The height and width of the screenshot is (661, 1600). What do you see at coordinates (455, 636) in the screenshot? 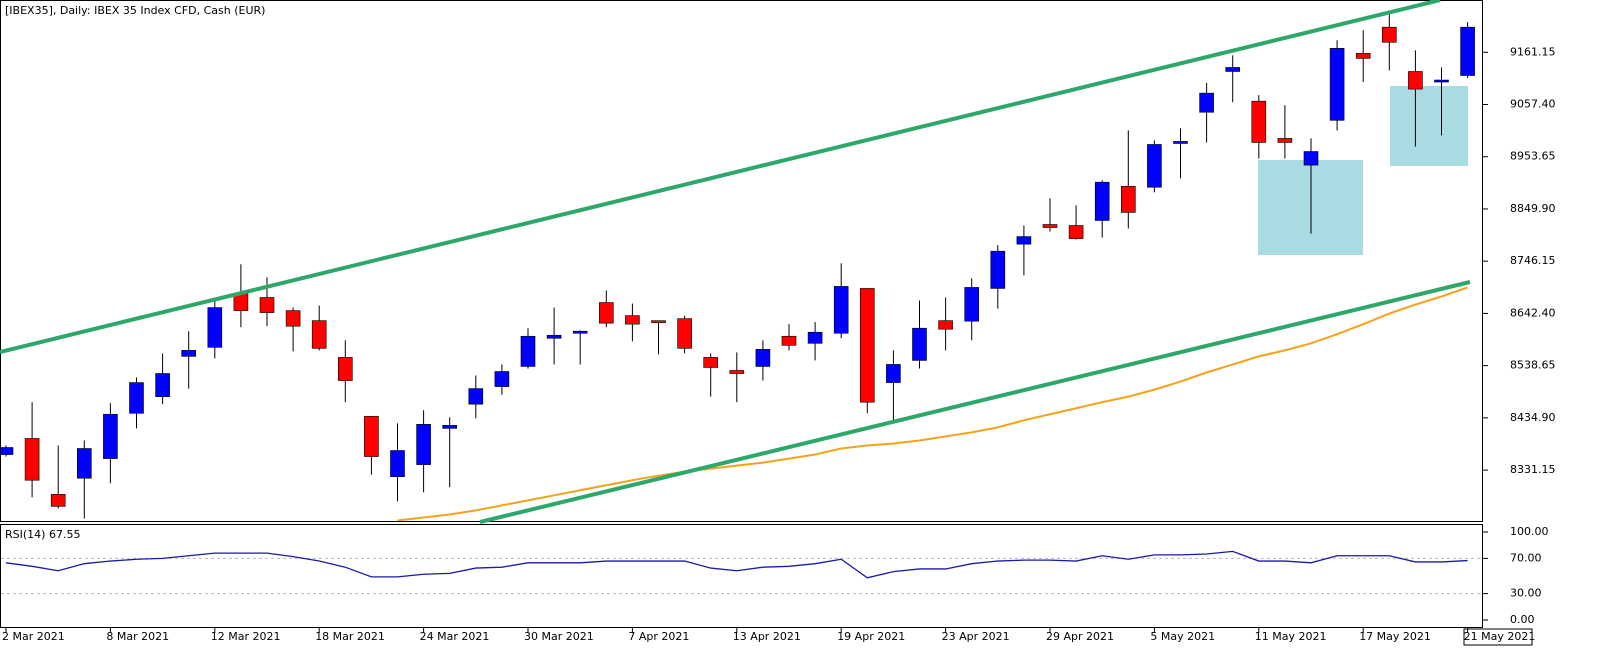
I see `x-tick-label: 24 Mar 2021` at bounding box center [455, 636].